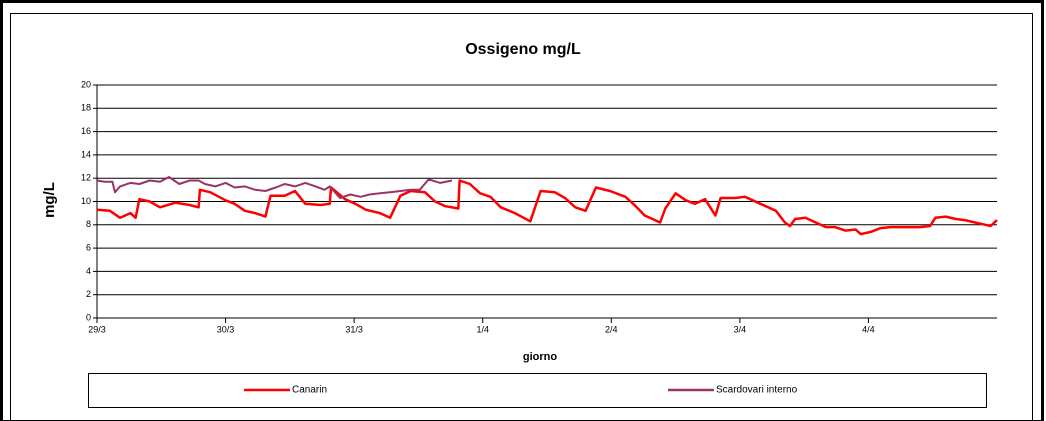  What do you see at coordinates (540, 357) in the screenshot?
I see `x-axis-label: giorno` at bounding box center [540, 357].